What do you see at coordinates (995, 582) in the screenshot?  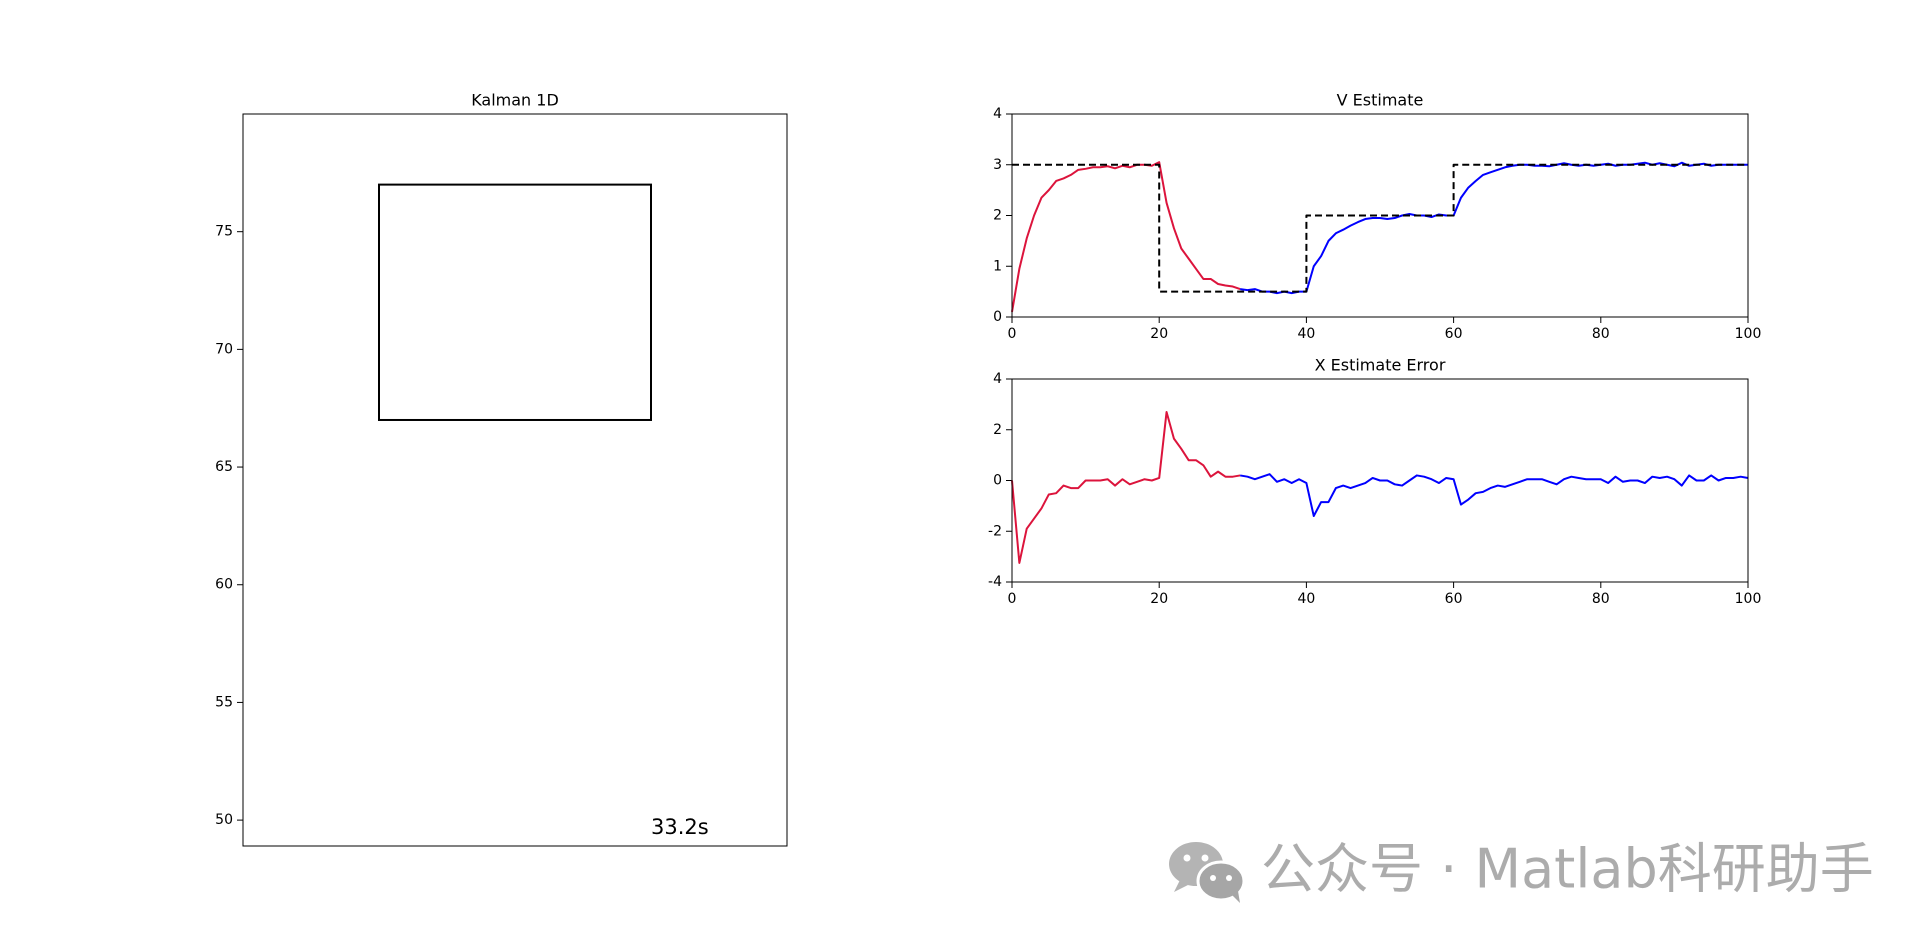 I see `y-tick-label: -4` at bounding box center [995, 582].